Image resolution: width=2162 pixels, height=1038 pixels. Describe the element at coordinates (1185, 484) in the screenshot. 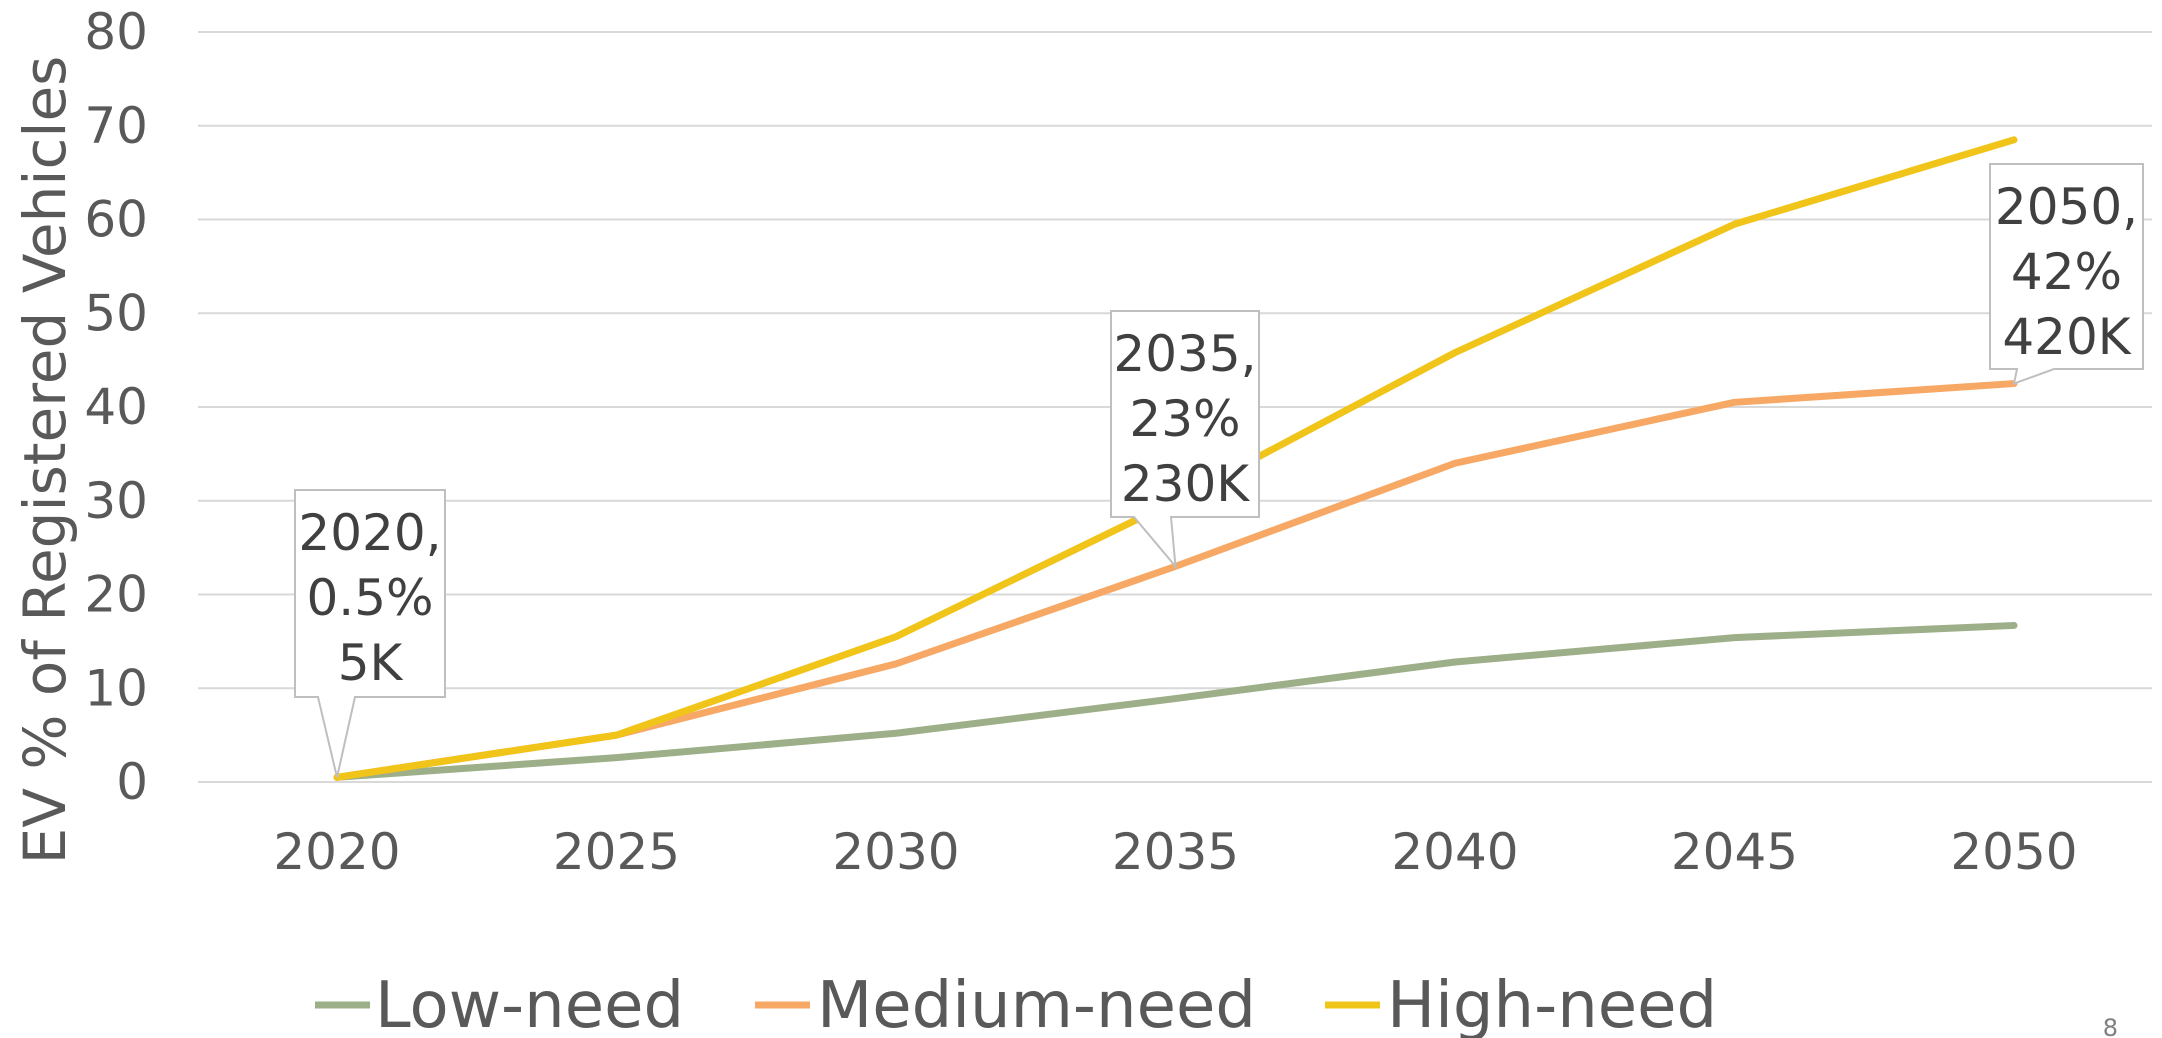

I see `callout-text-line: 230K` at that location.